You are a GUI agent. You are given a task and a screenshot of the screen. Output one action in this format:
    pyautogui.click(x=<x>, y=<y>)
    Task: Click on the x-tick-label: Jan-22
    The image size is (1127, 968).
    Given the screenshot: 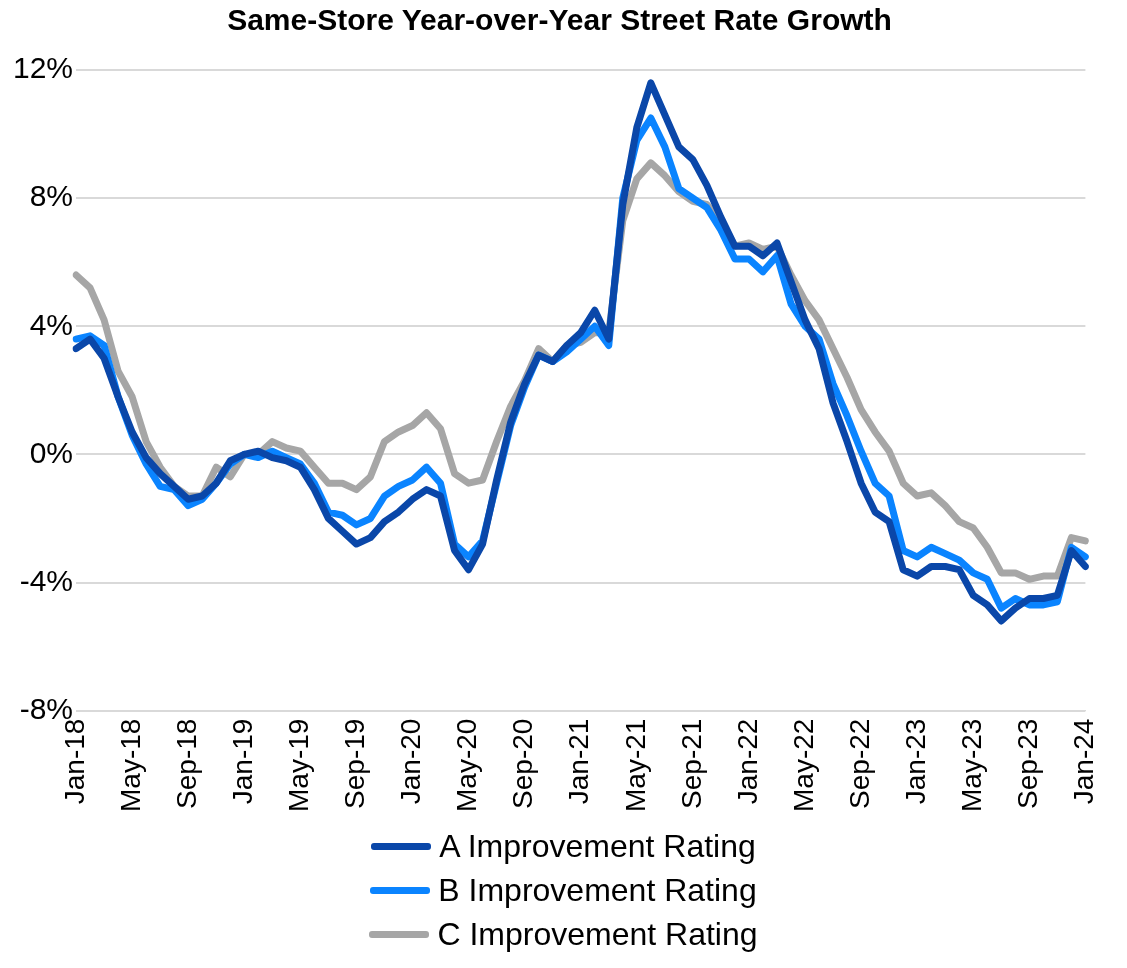 What is the action you would take?
    pyautogui.click(x=747, y=761)
    